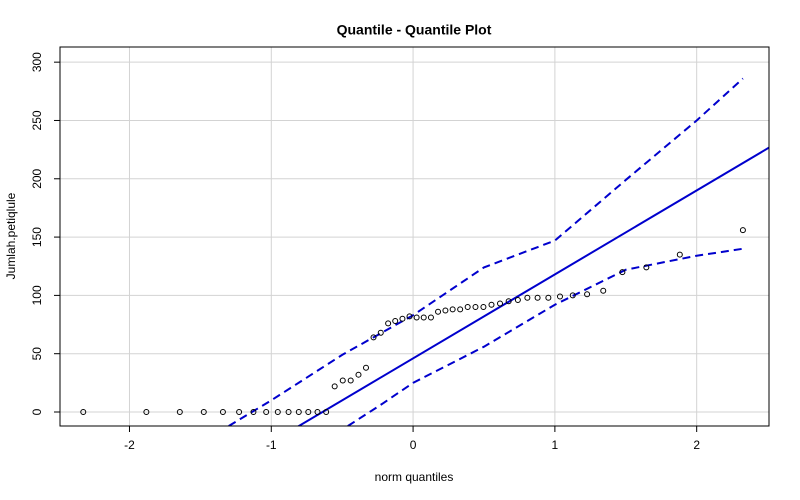 This screenshot has height=500, width=800. Describe the element at coordinates (37, 411) in the screenshot. I see `y-tick-label: 0` at that location.